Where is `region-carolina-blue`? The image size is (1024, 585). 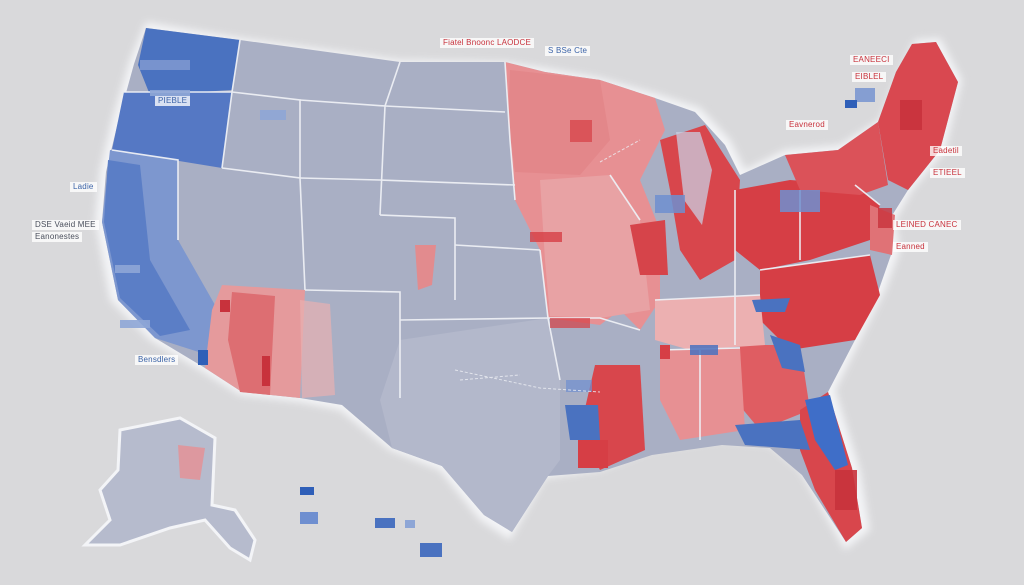 region-carolina-blue is located at coordinates (787, 353).